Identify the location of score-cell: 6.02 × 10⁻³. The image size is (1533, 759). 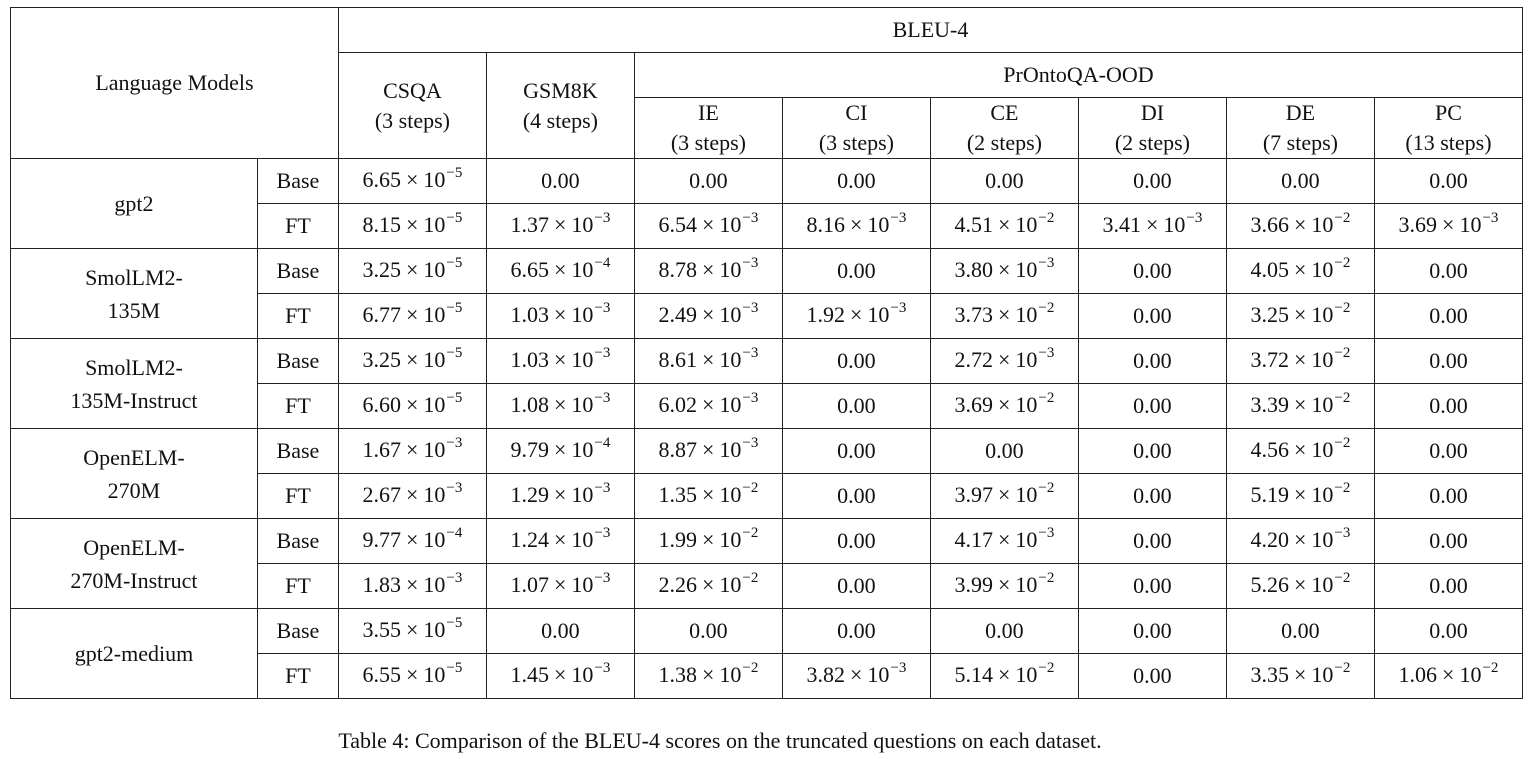
(708, 406).